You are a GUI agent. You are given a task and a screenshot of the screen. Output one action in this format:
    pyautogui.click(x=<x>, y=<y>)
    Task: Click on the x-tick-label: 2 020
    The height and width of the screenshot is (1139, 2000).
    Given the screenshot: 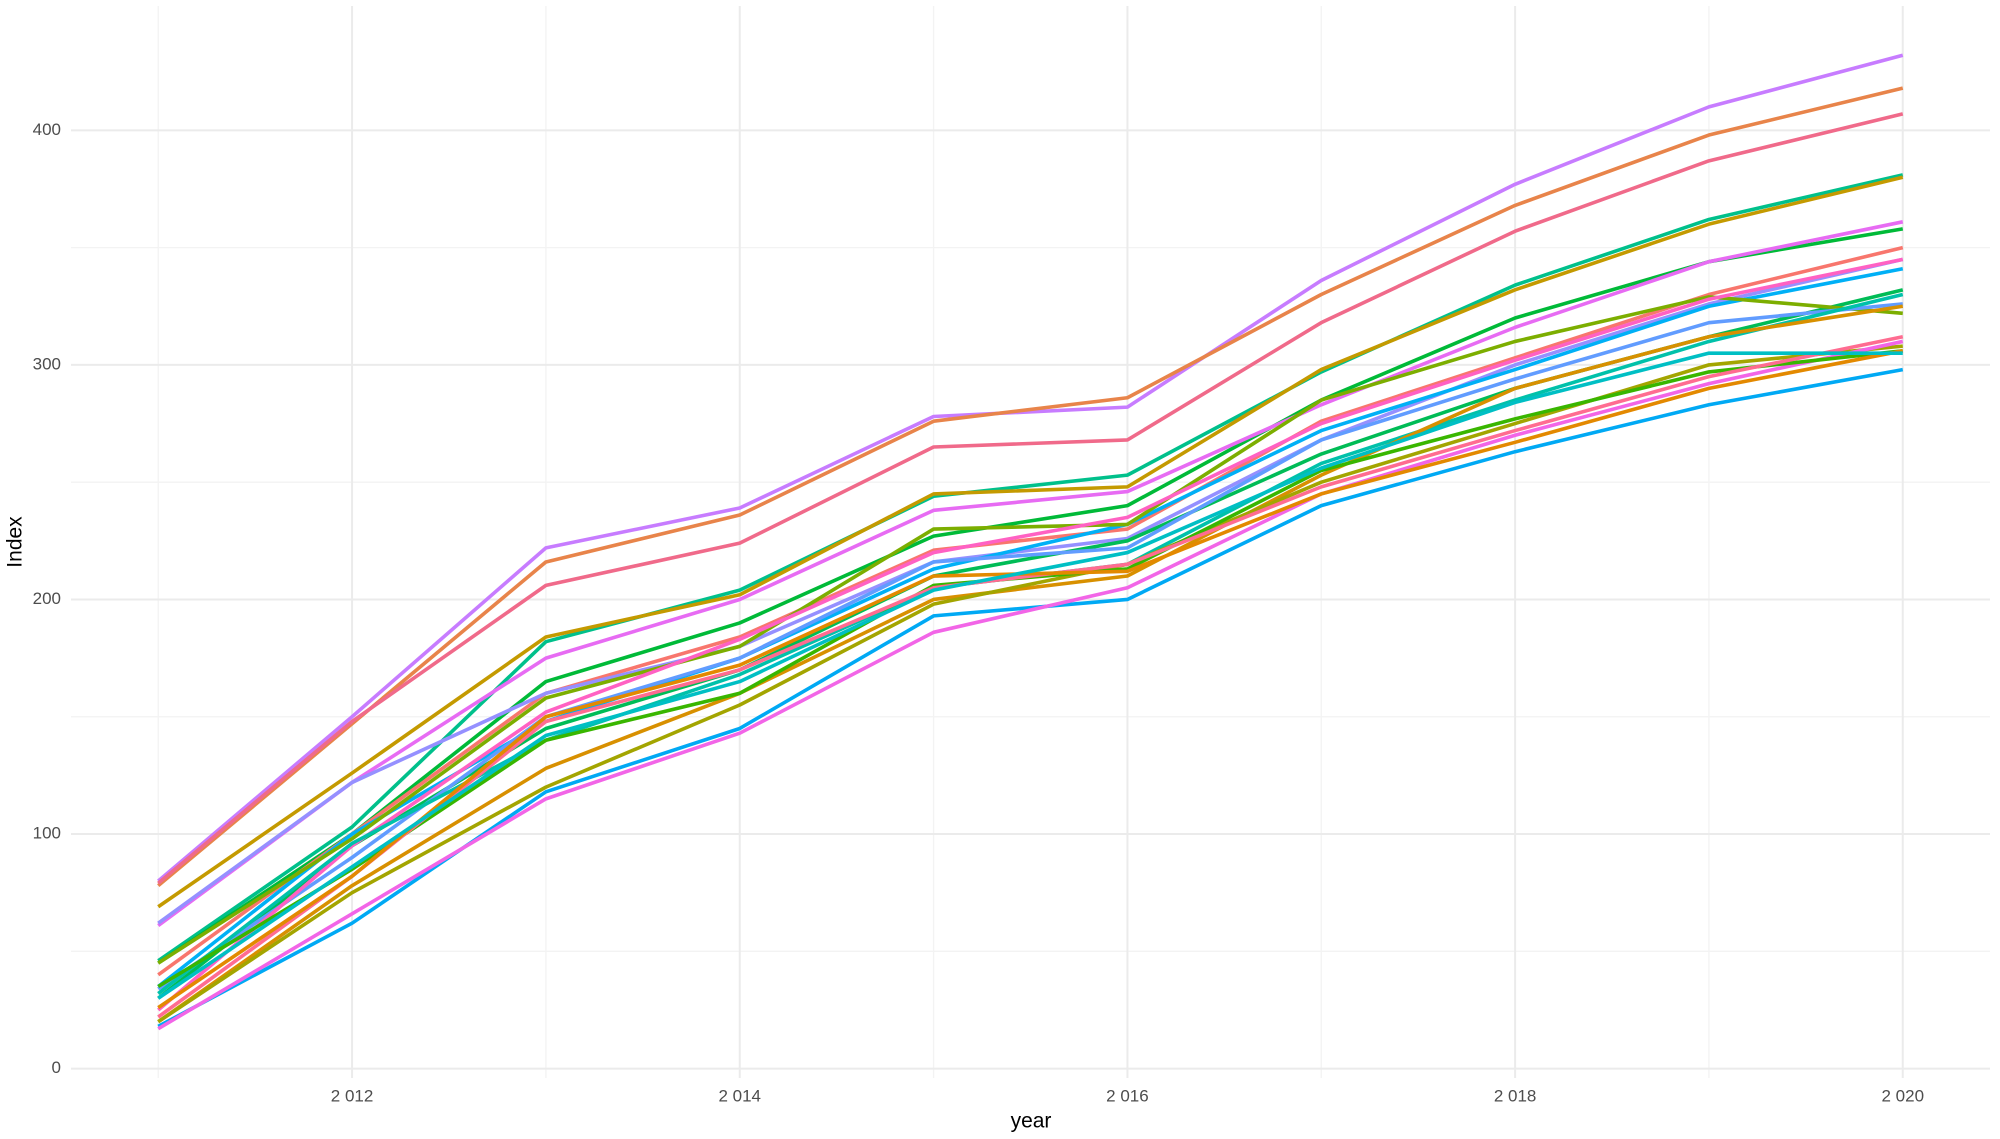 What is the action you would take?
    pyautogui.click(x=1902, y=1095)
    